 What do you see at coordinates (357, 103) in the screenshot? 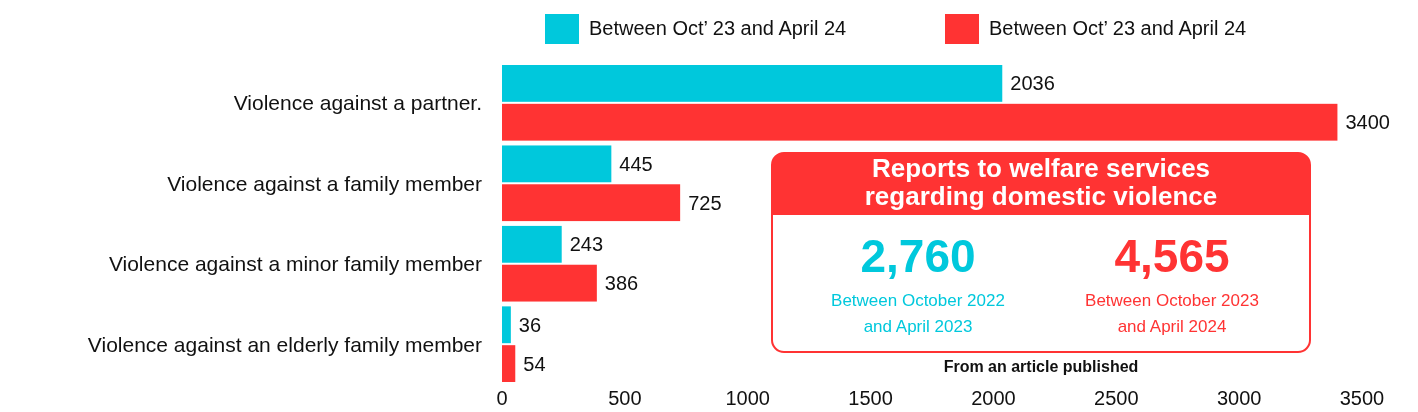
I see `y-tick-label: Violence against a partner.` at bounding box center [357, 103].